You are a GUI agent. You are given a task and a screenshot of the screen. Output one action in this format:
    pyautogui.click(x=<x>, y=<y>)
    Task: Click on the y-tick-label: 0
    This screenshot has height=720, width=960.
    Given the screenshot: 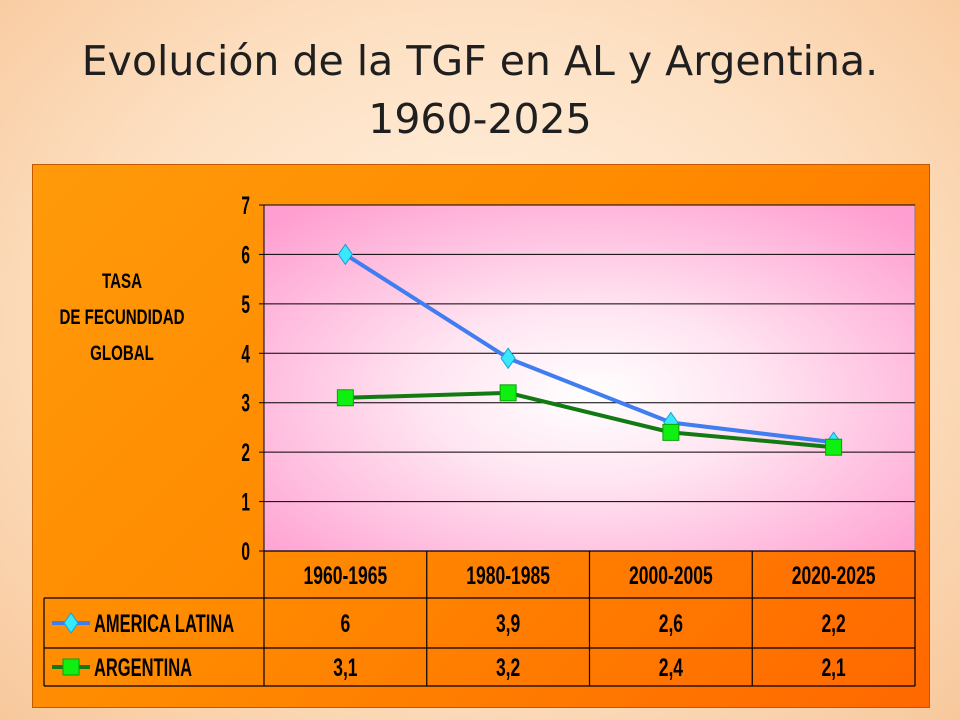 What is the action you would take?
    pyautogui.click(x=245, y=552)
    